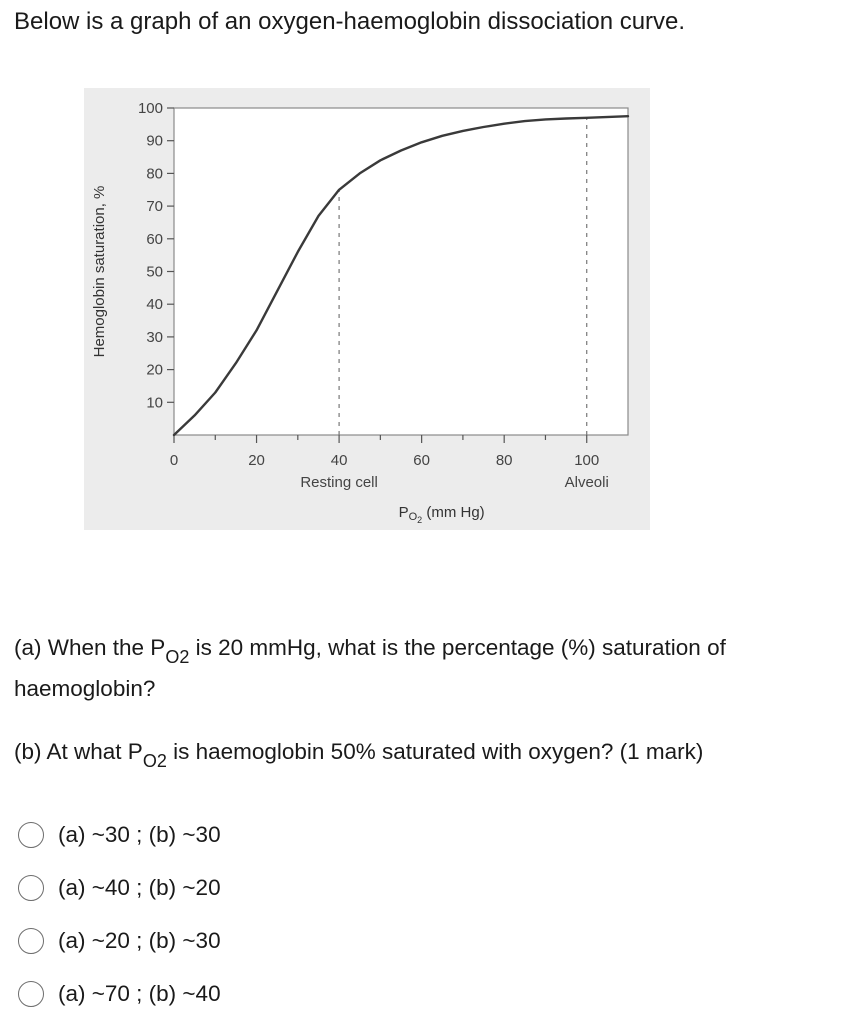 This screenshot has width=862, height=1020. I want to click on x-axis-label-symbol: P, so click(404, 512).